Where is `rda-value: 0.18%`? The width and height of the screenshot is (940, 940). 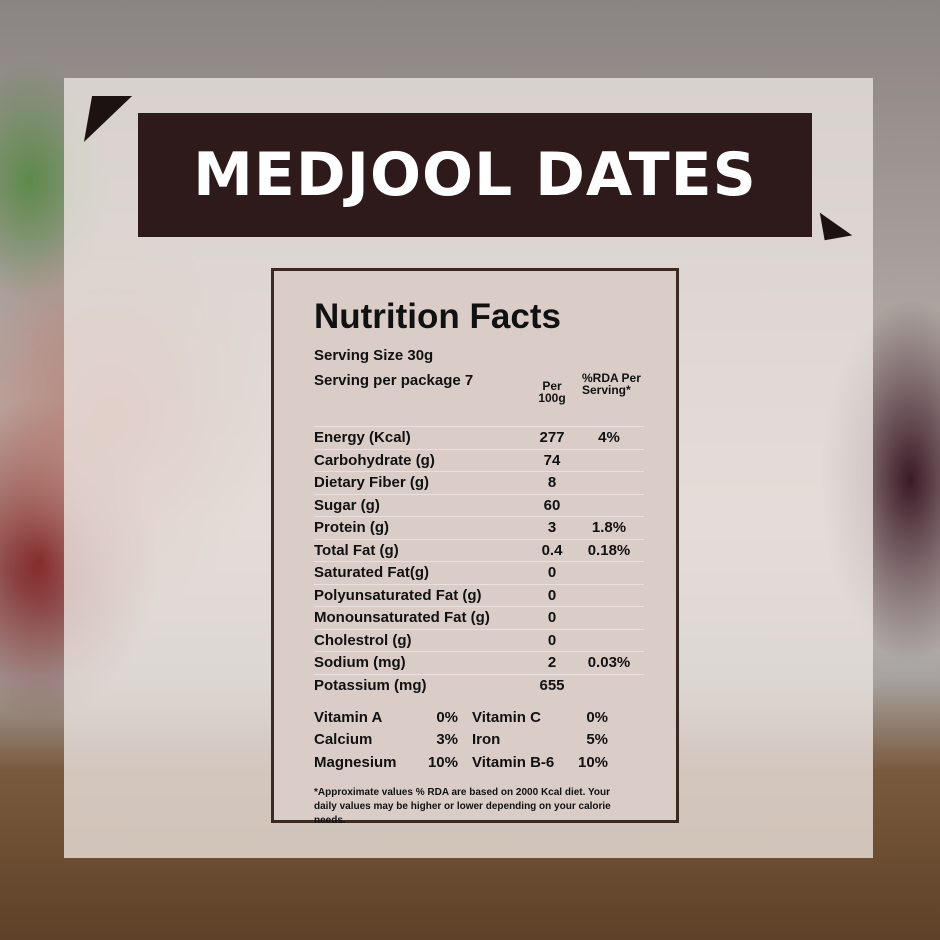
rda-value: 0.18% is located at coordinates (609, 550).